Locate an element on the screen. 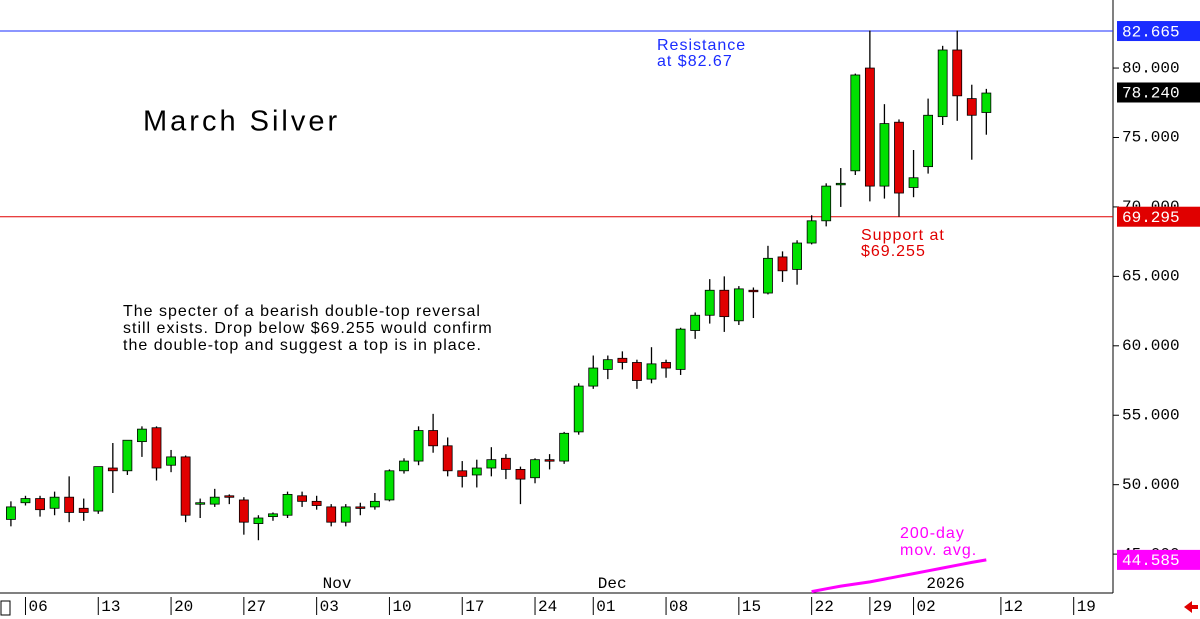  x-tick-label: 22 is located at coordinates (824, 607).